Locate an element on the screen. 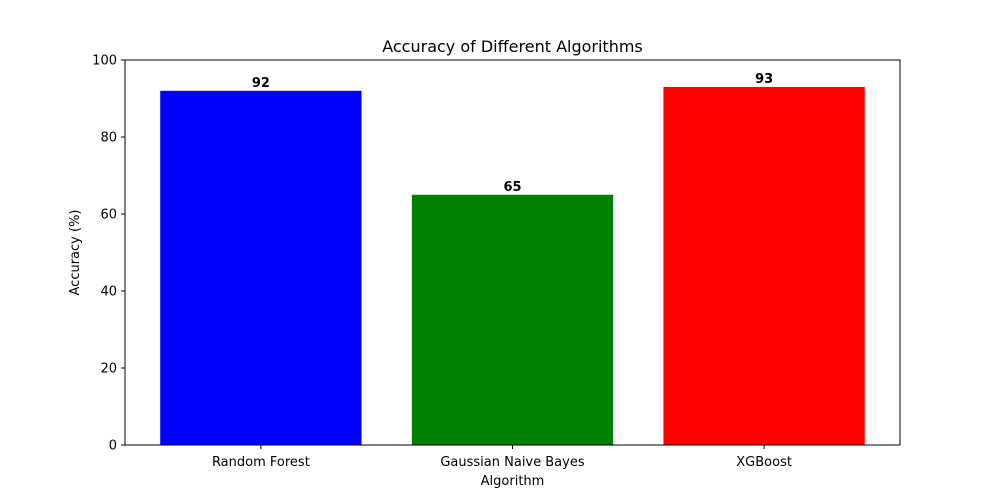  x-axis-title: Algorithm is located at coordinates (513, 481).